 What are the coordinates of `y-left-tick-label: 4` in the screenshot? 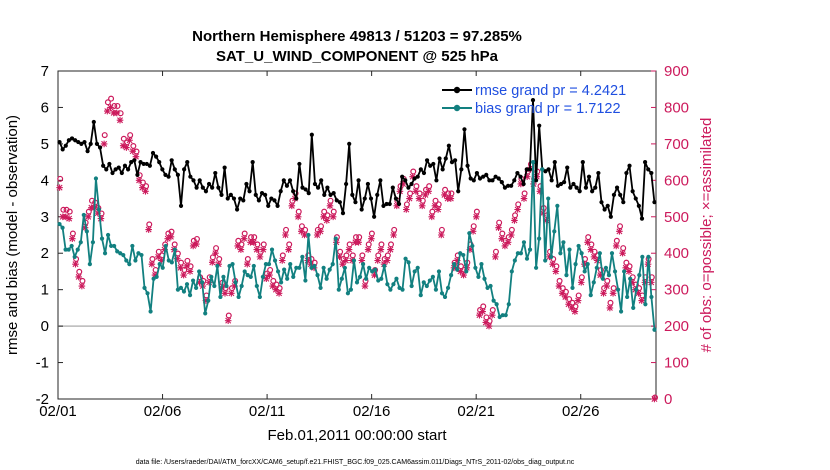 It's located at (45, 180).